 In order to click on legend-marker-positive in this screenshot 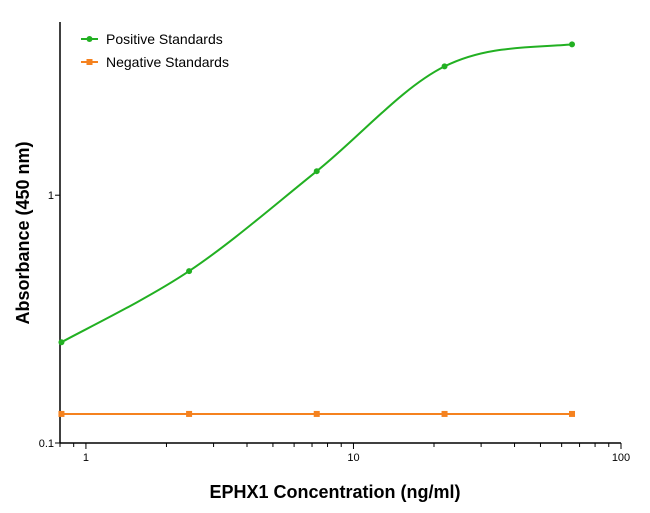, I will do `click(89, 39)`.